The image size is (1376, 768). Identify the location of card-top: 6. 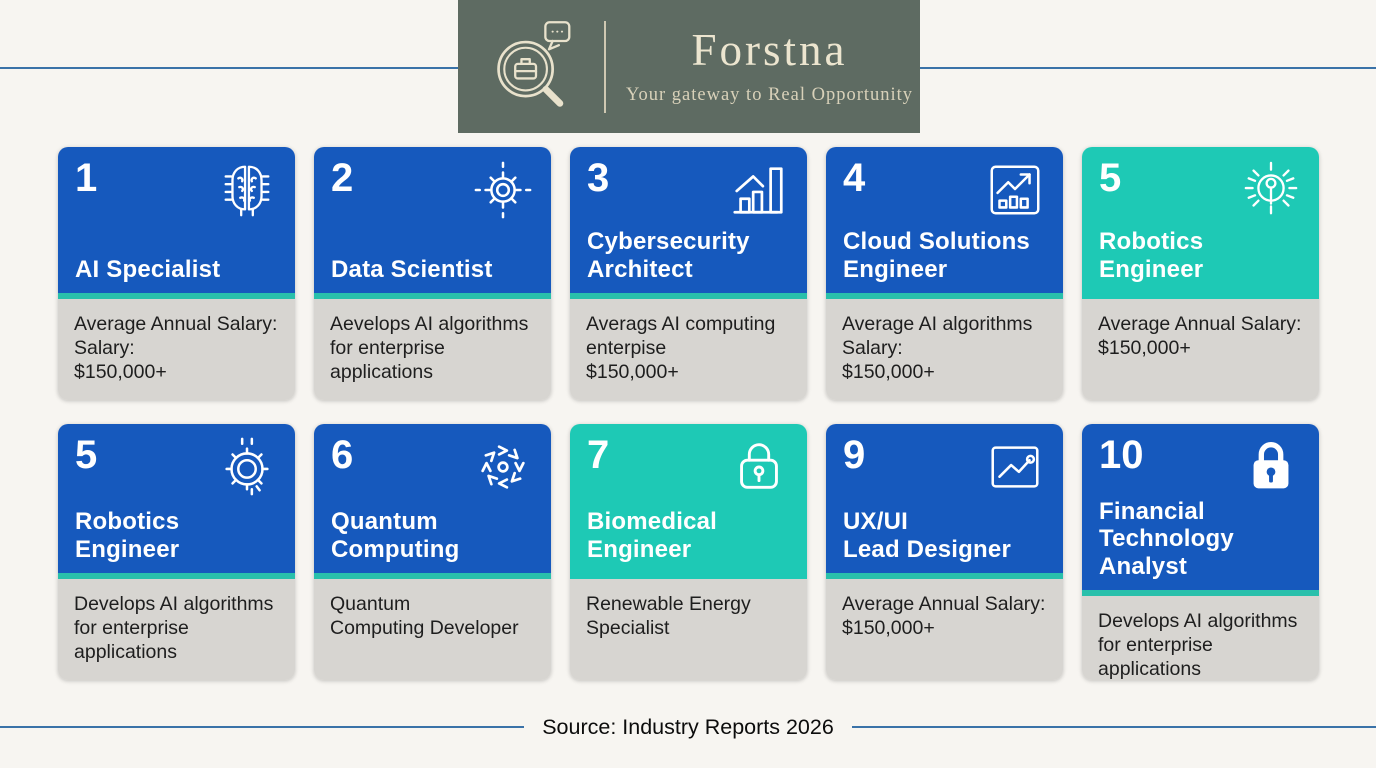
(432, 498).